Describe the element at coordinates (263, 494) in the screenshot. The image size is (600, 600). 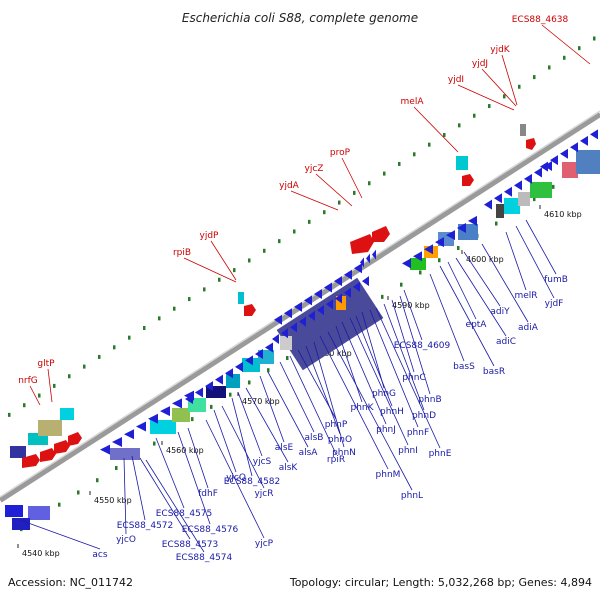
I see `gene-label: yjcR` at that location.